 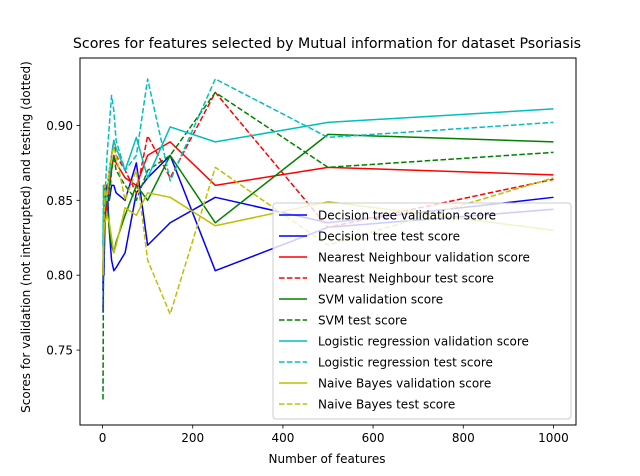 What do you see at coordinates (192, 438) in the screenshot?
I see `x-tick-label: 200` at bounding box center [192, 438].